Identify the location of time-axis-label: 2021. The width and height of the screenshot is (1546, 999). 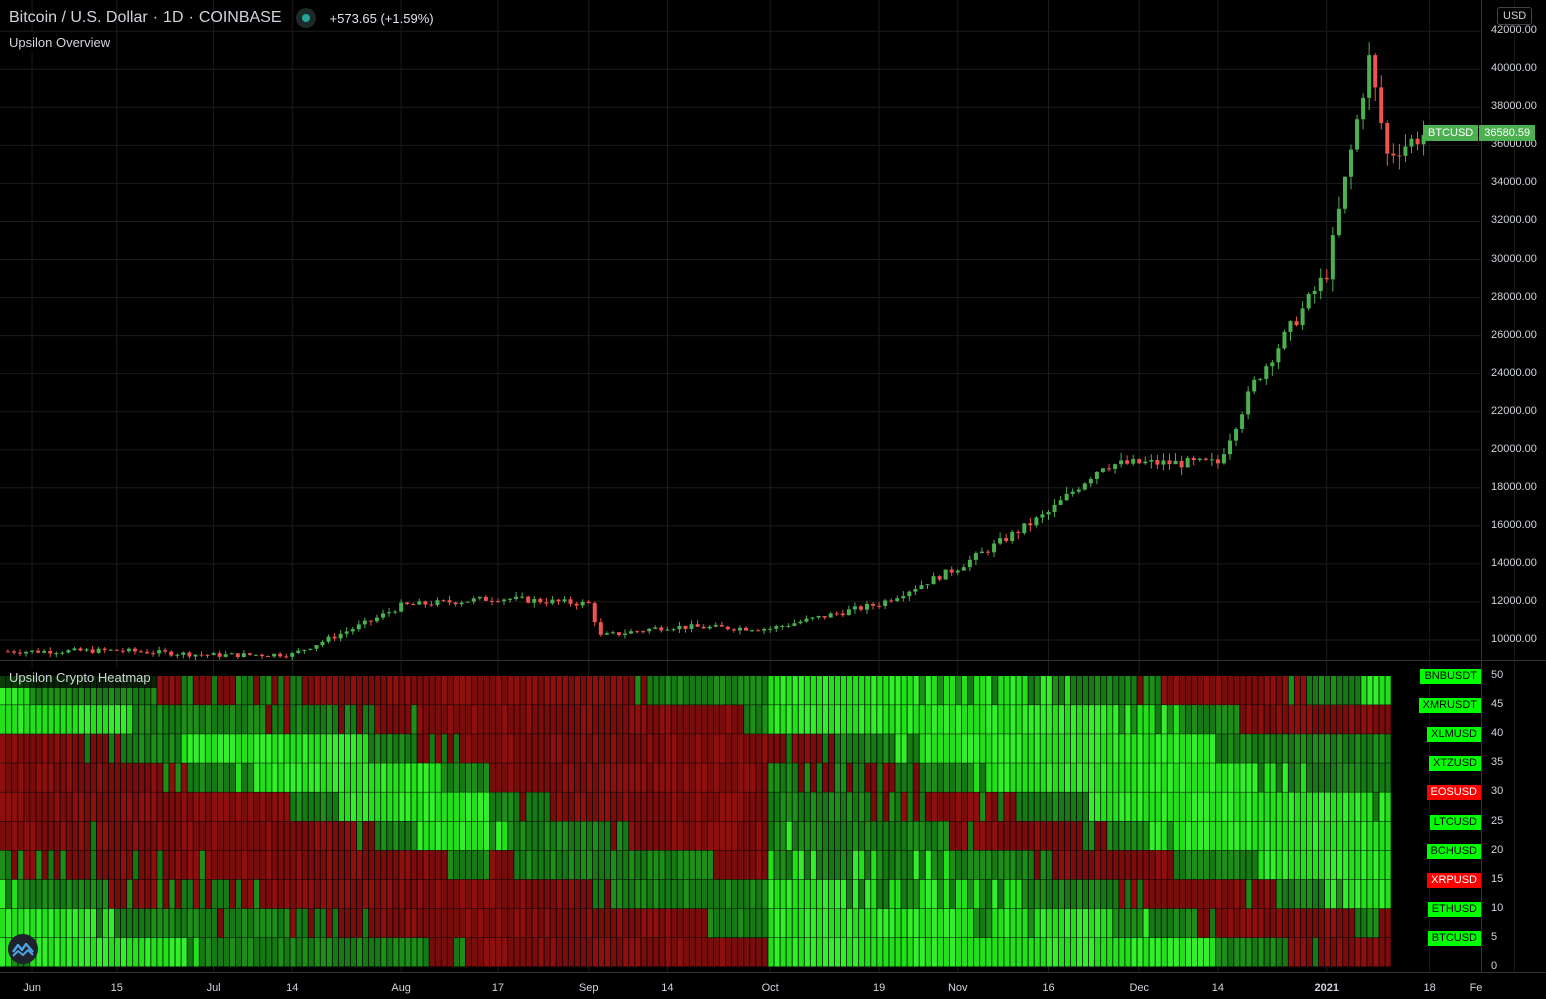
(1327, 988).